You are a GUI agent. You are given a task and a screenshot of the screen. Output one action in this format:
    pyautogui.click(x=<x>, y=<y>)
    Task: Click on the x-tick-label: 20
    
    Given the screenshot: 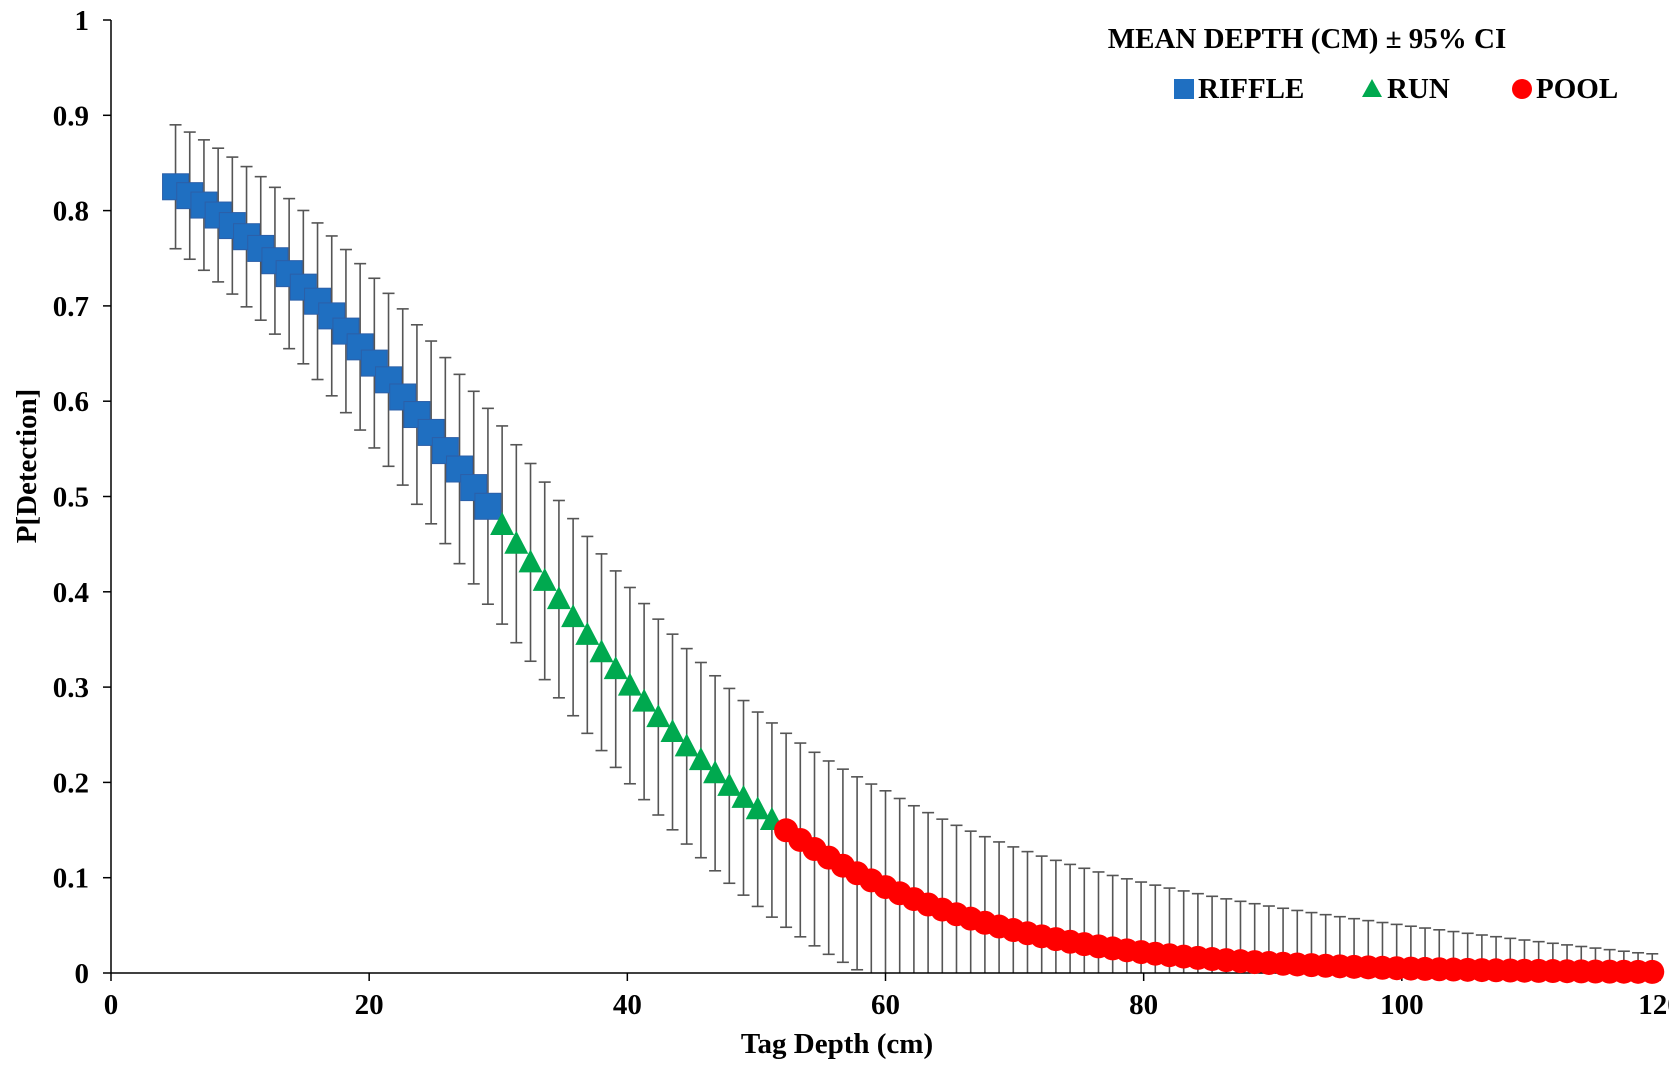 What is the action you would take?
    pyautogui.click(x=369, y=1005)
    